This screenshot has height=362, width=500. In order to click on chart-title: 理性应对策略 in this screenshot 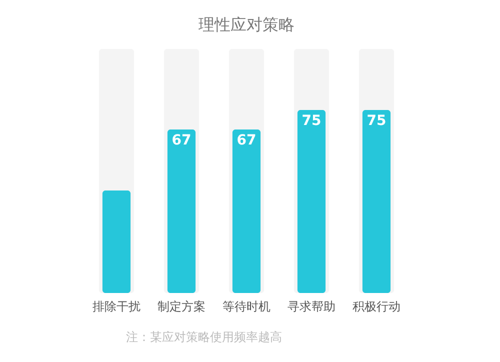, I will do `click(246, 24)`.